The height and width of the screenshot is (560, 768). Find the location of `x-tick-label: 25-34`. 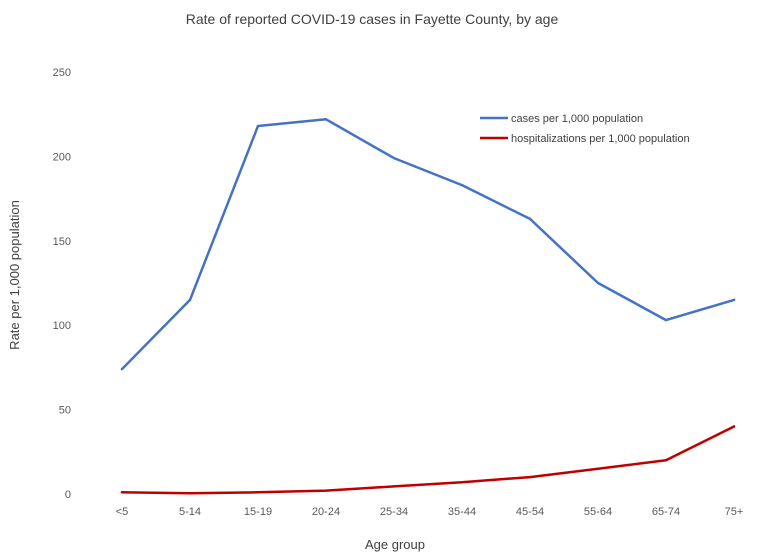

x-tick-label: 25-34 is located at coordinates (394, 512).